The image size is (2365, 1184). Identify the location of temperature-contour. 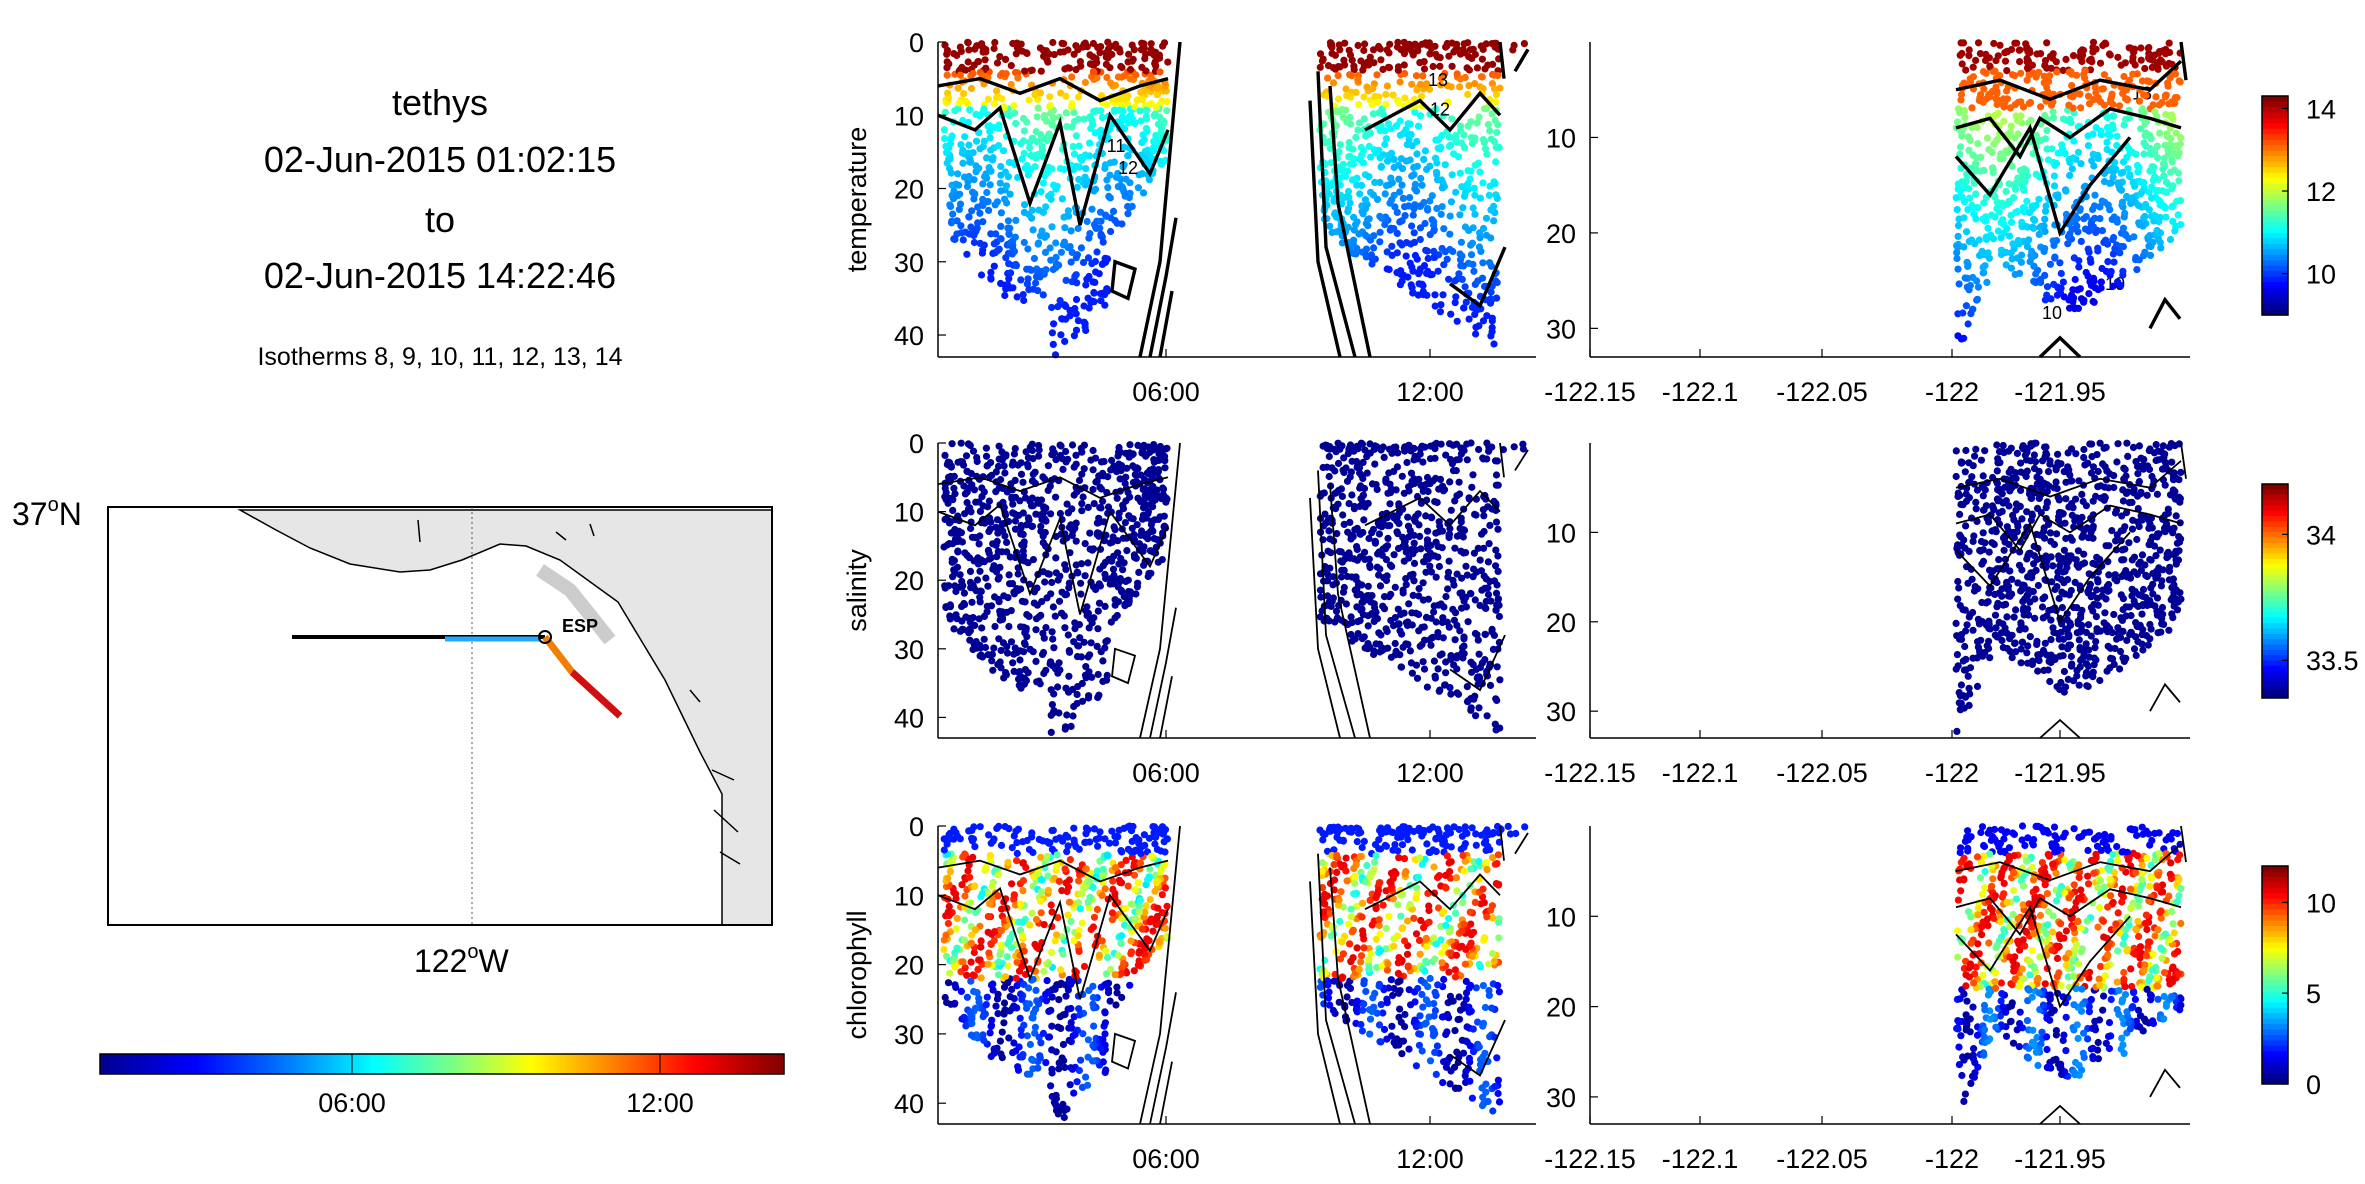
(1477, 277).